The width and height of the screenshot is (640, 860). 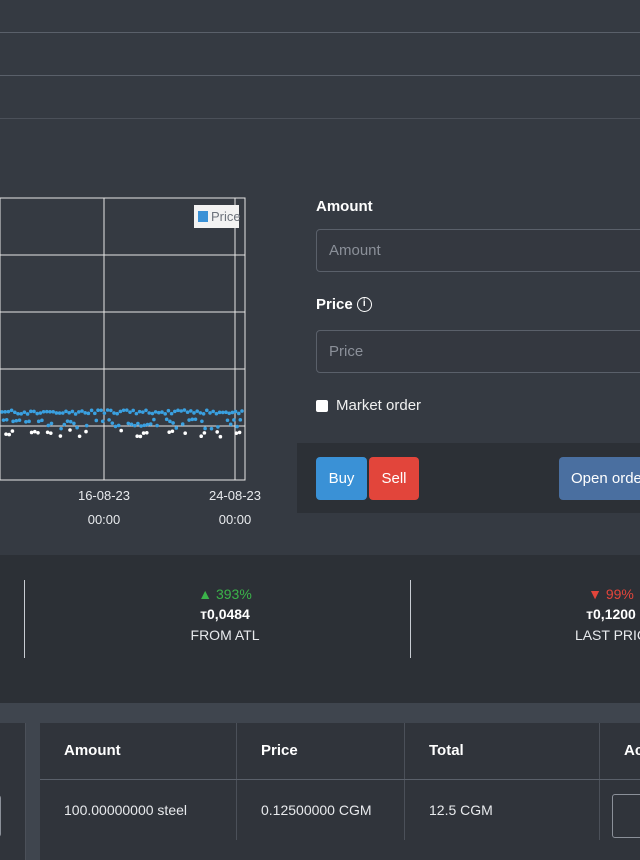 I want to click on legend-label: Price, so click(x=226, y=216).